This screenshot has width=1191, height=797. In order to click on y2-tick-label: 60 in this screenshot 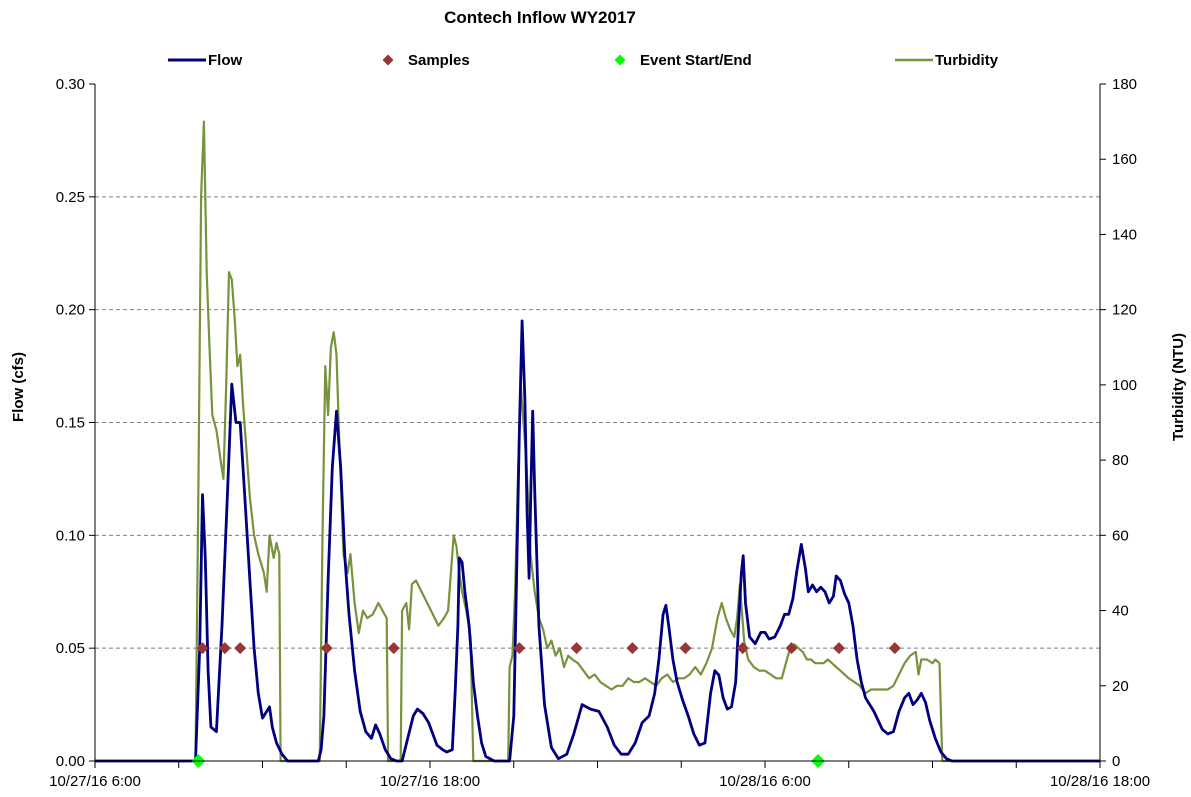, I will do `click(1120, 535)`.